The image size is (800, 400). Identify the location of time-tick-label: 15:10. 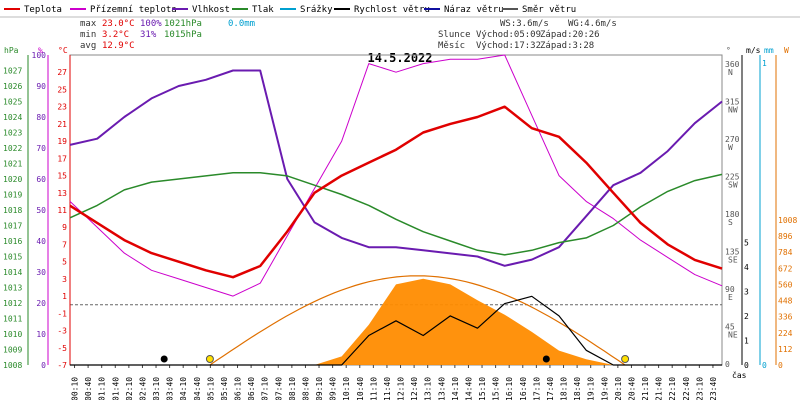
(482, 388).